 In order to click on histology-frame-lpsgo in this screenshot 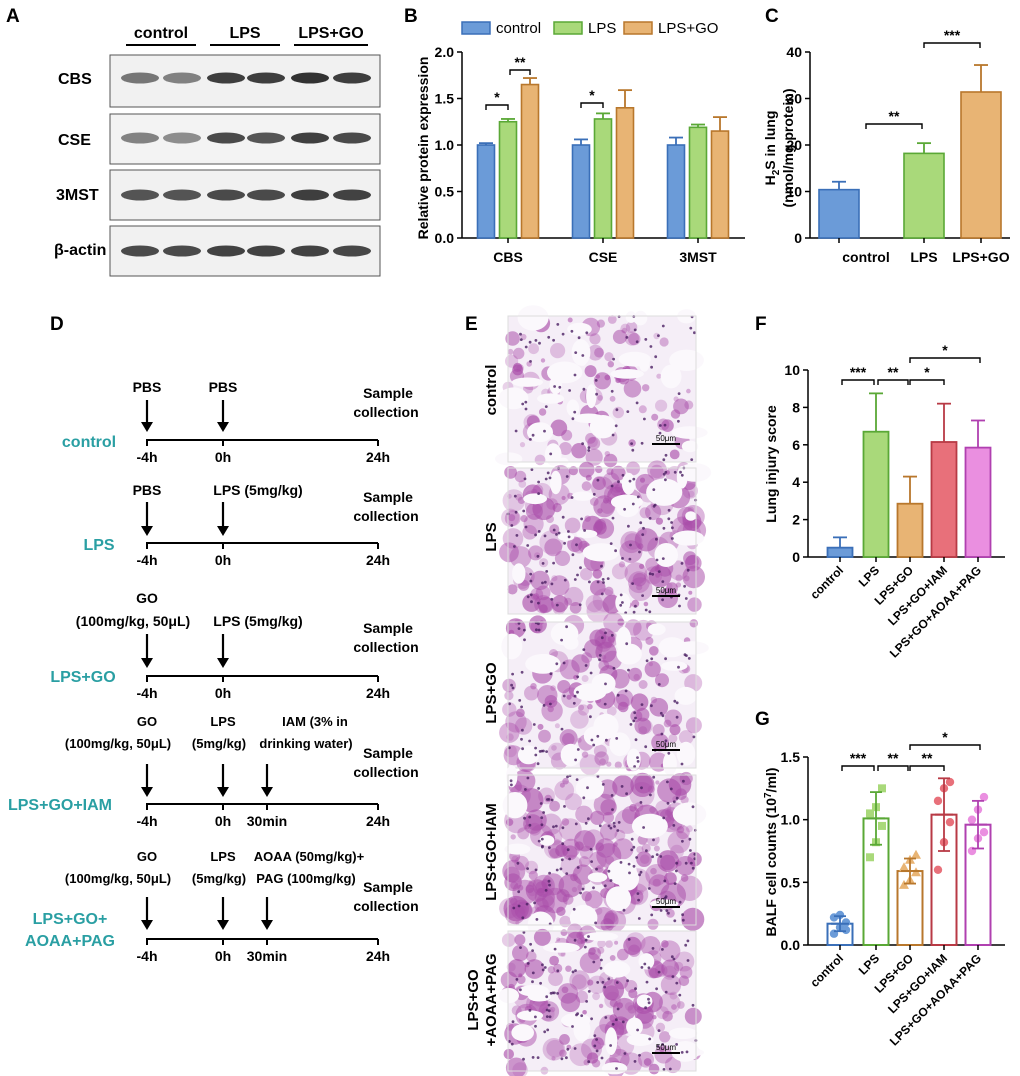, I will do `click(602, 695)`.